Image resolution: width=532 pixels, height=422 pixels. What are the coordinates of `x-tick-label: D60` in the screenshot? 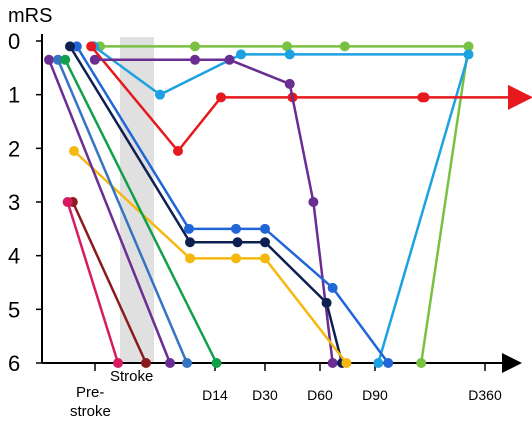 It's located at (320, 395).